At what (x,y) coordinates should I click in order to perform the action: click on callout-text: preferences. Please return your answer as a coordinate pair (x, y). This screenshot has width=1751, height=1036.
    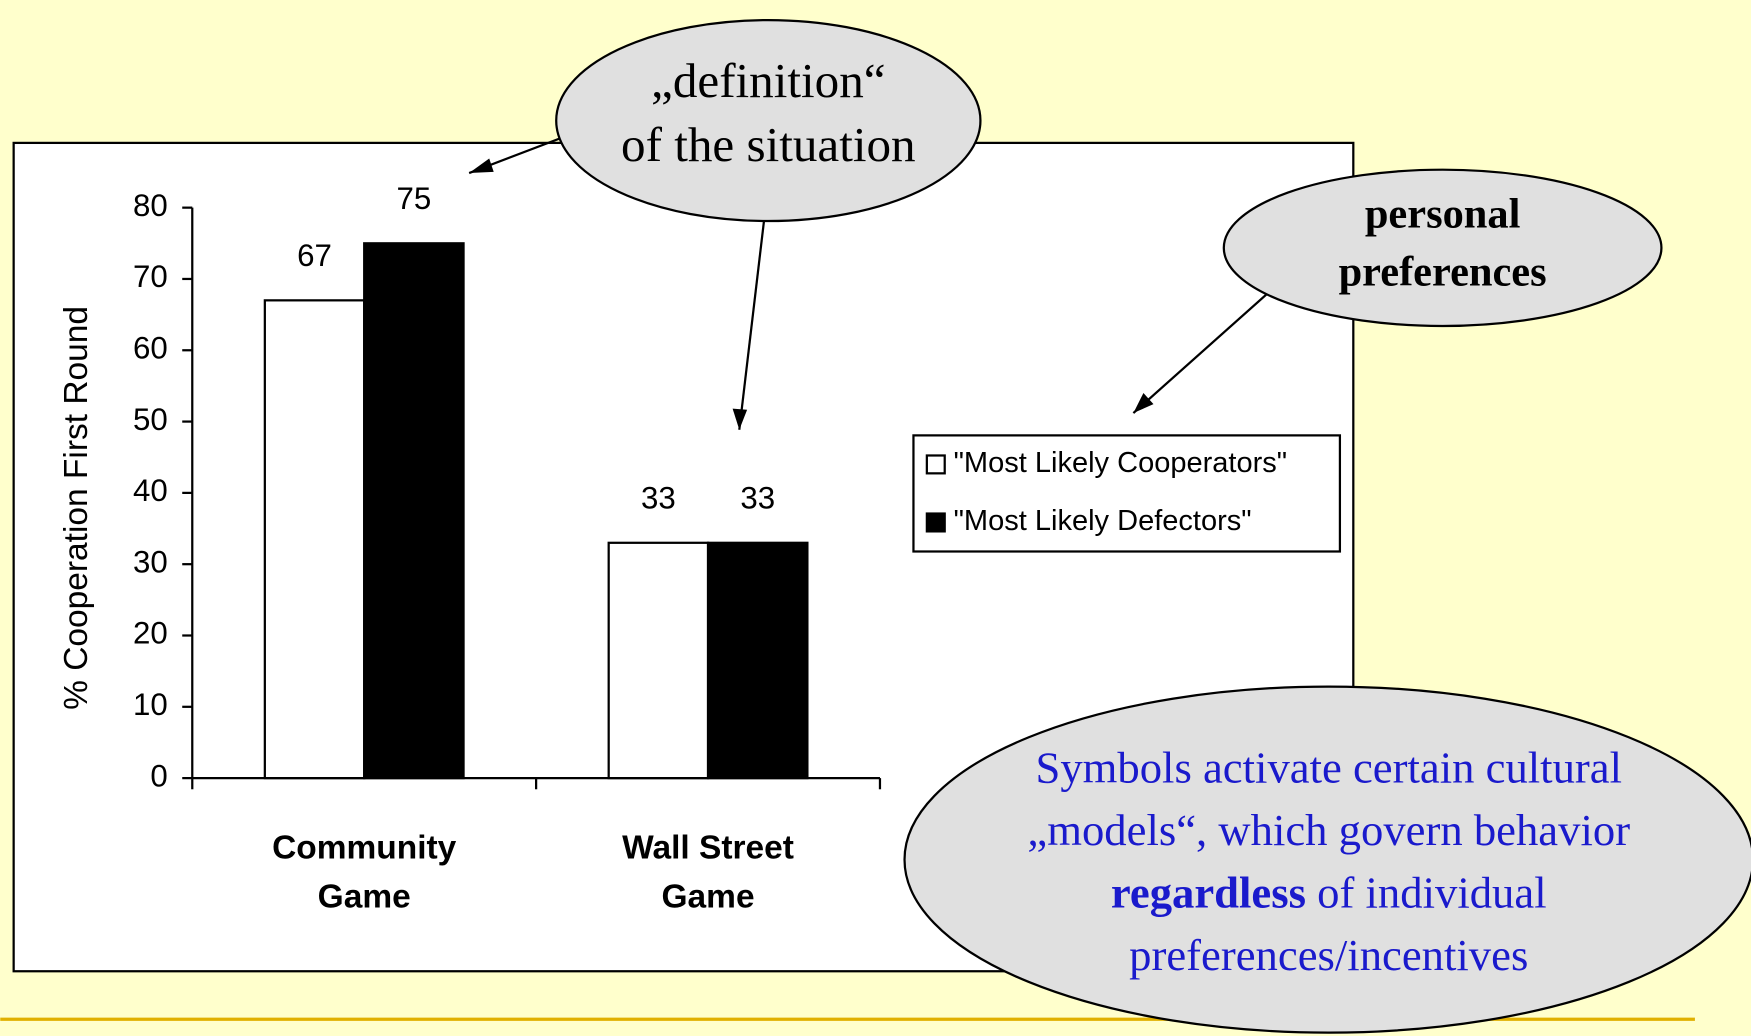
    Looking at the image, I should click on (1443, 271).